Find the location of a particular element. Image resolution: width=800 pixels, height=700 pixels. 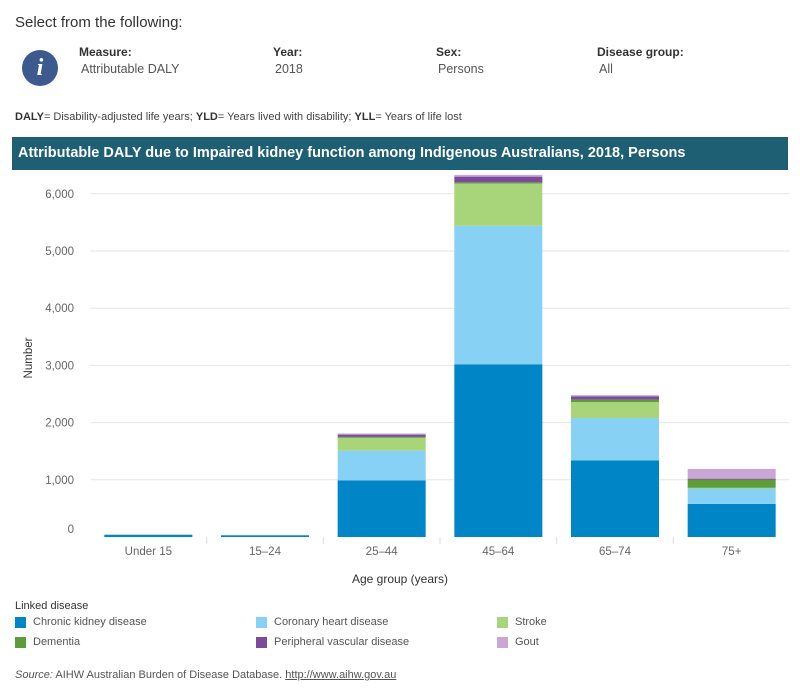

x-axis-label: Age group (years) is located at coordinates (400, 579).